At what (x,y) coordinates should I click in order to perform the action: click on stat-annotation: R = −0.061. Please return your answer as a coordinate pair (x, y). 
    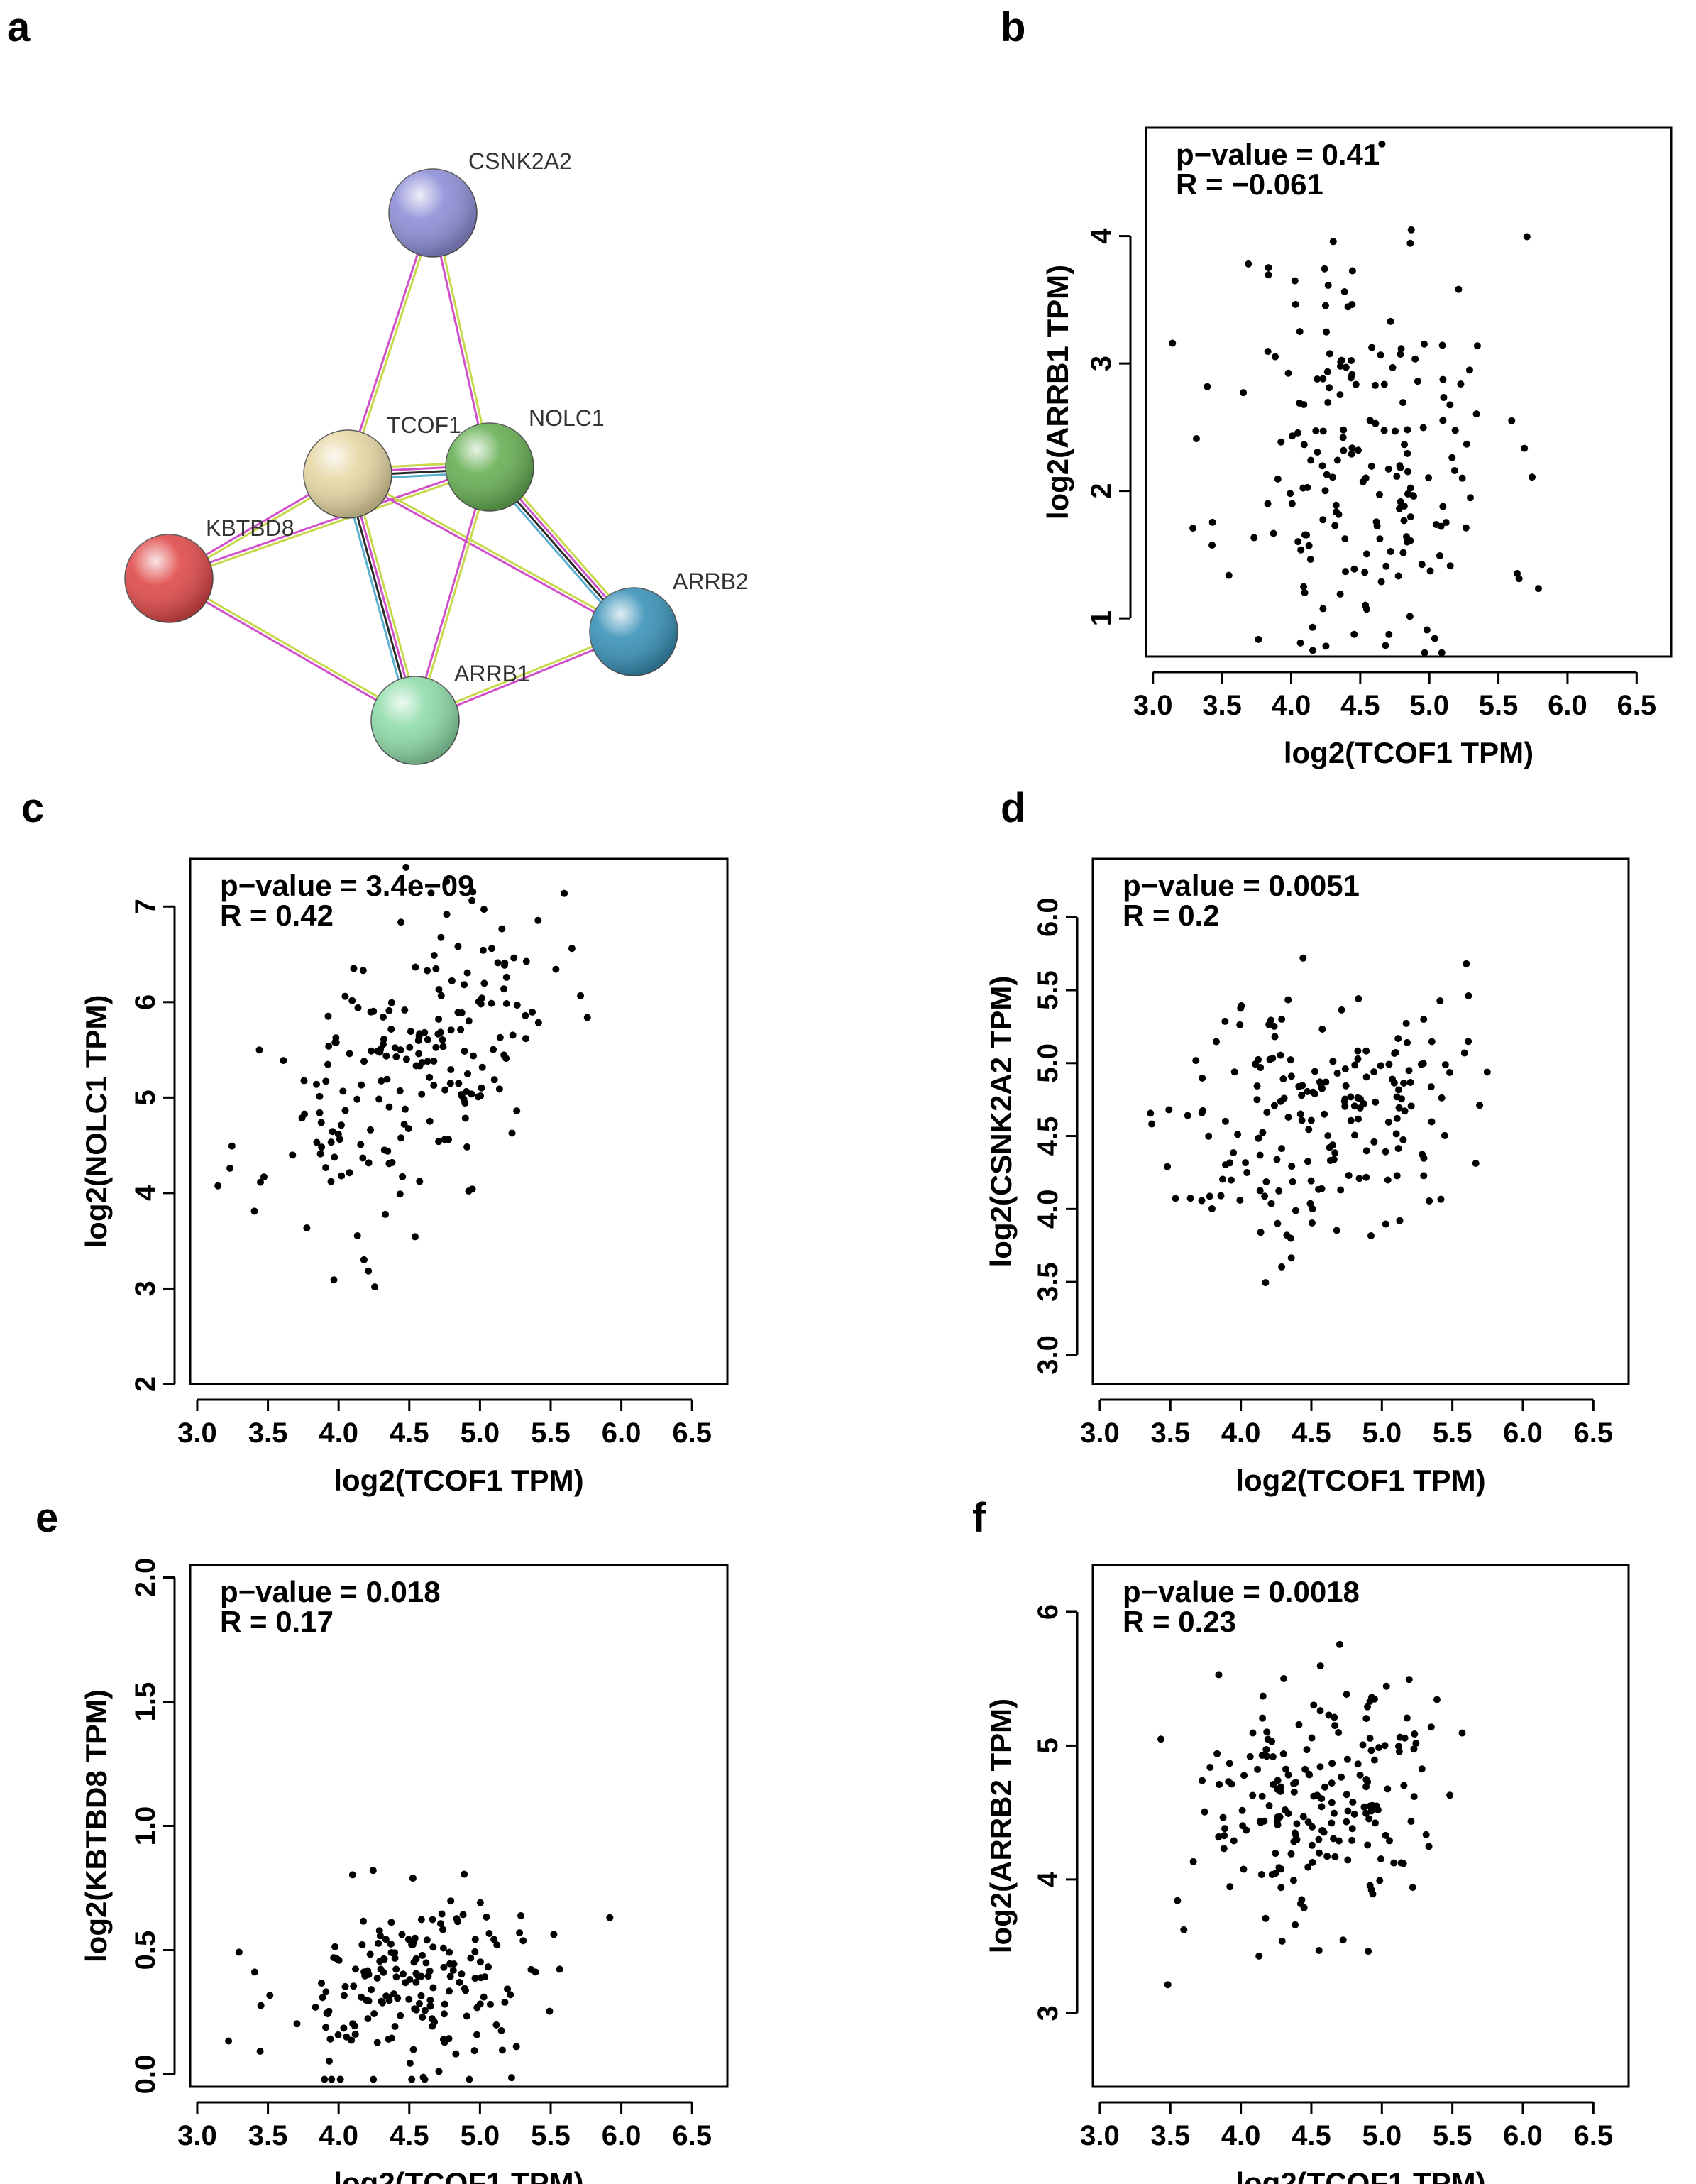
    Looking at the image, I should click on (1249, 185).